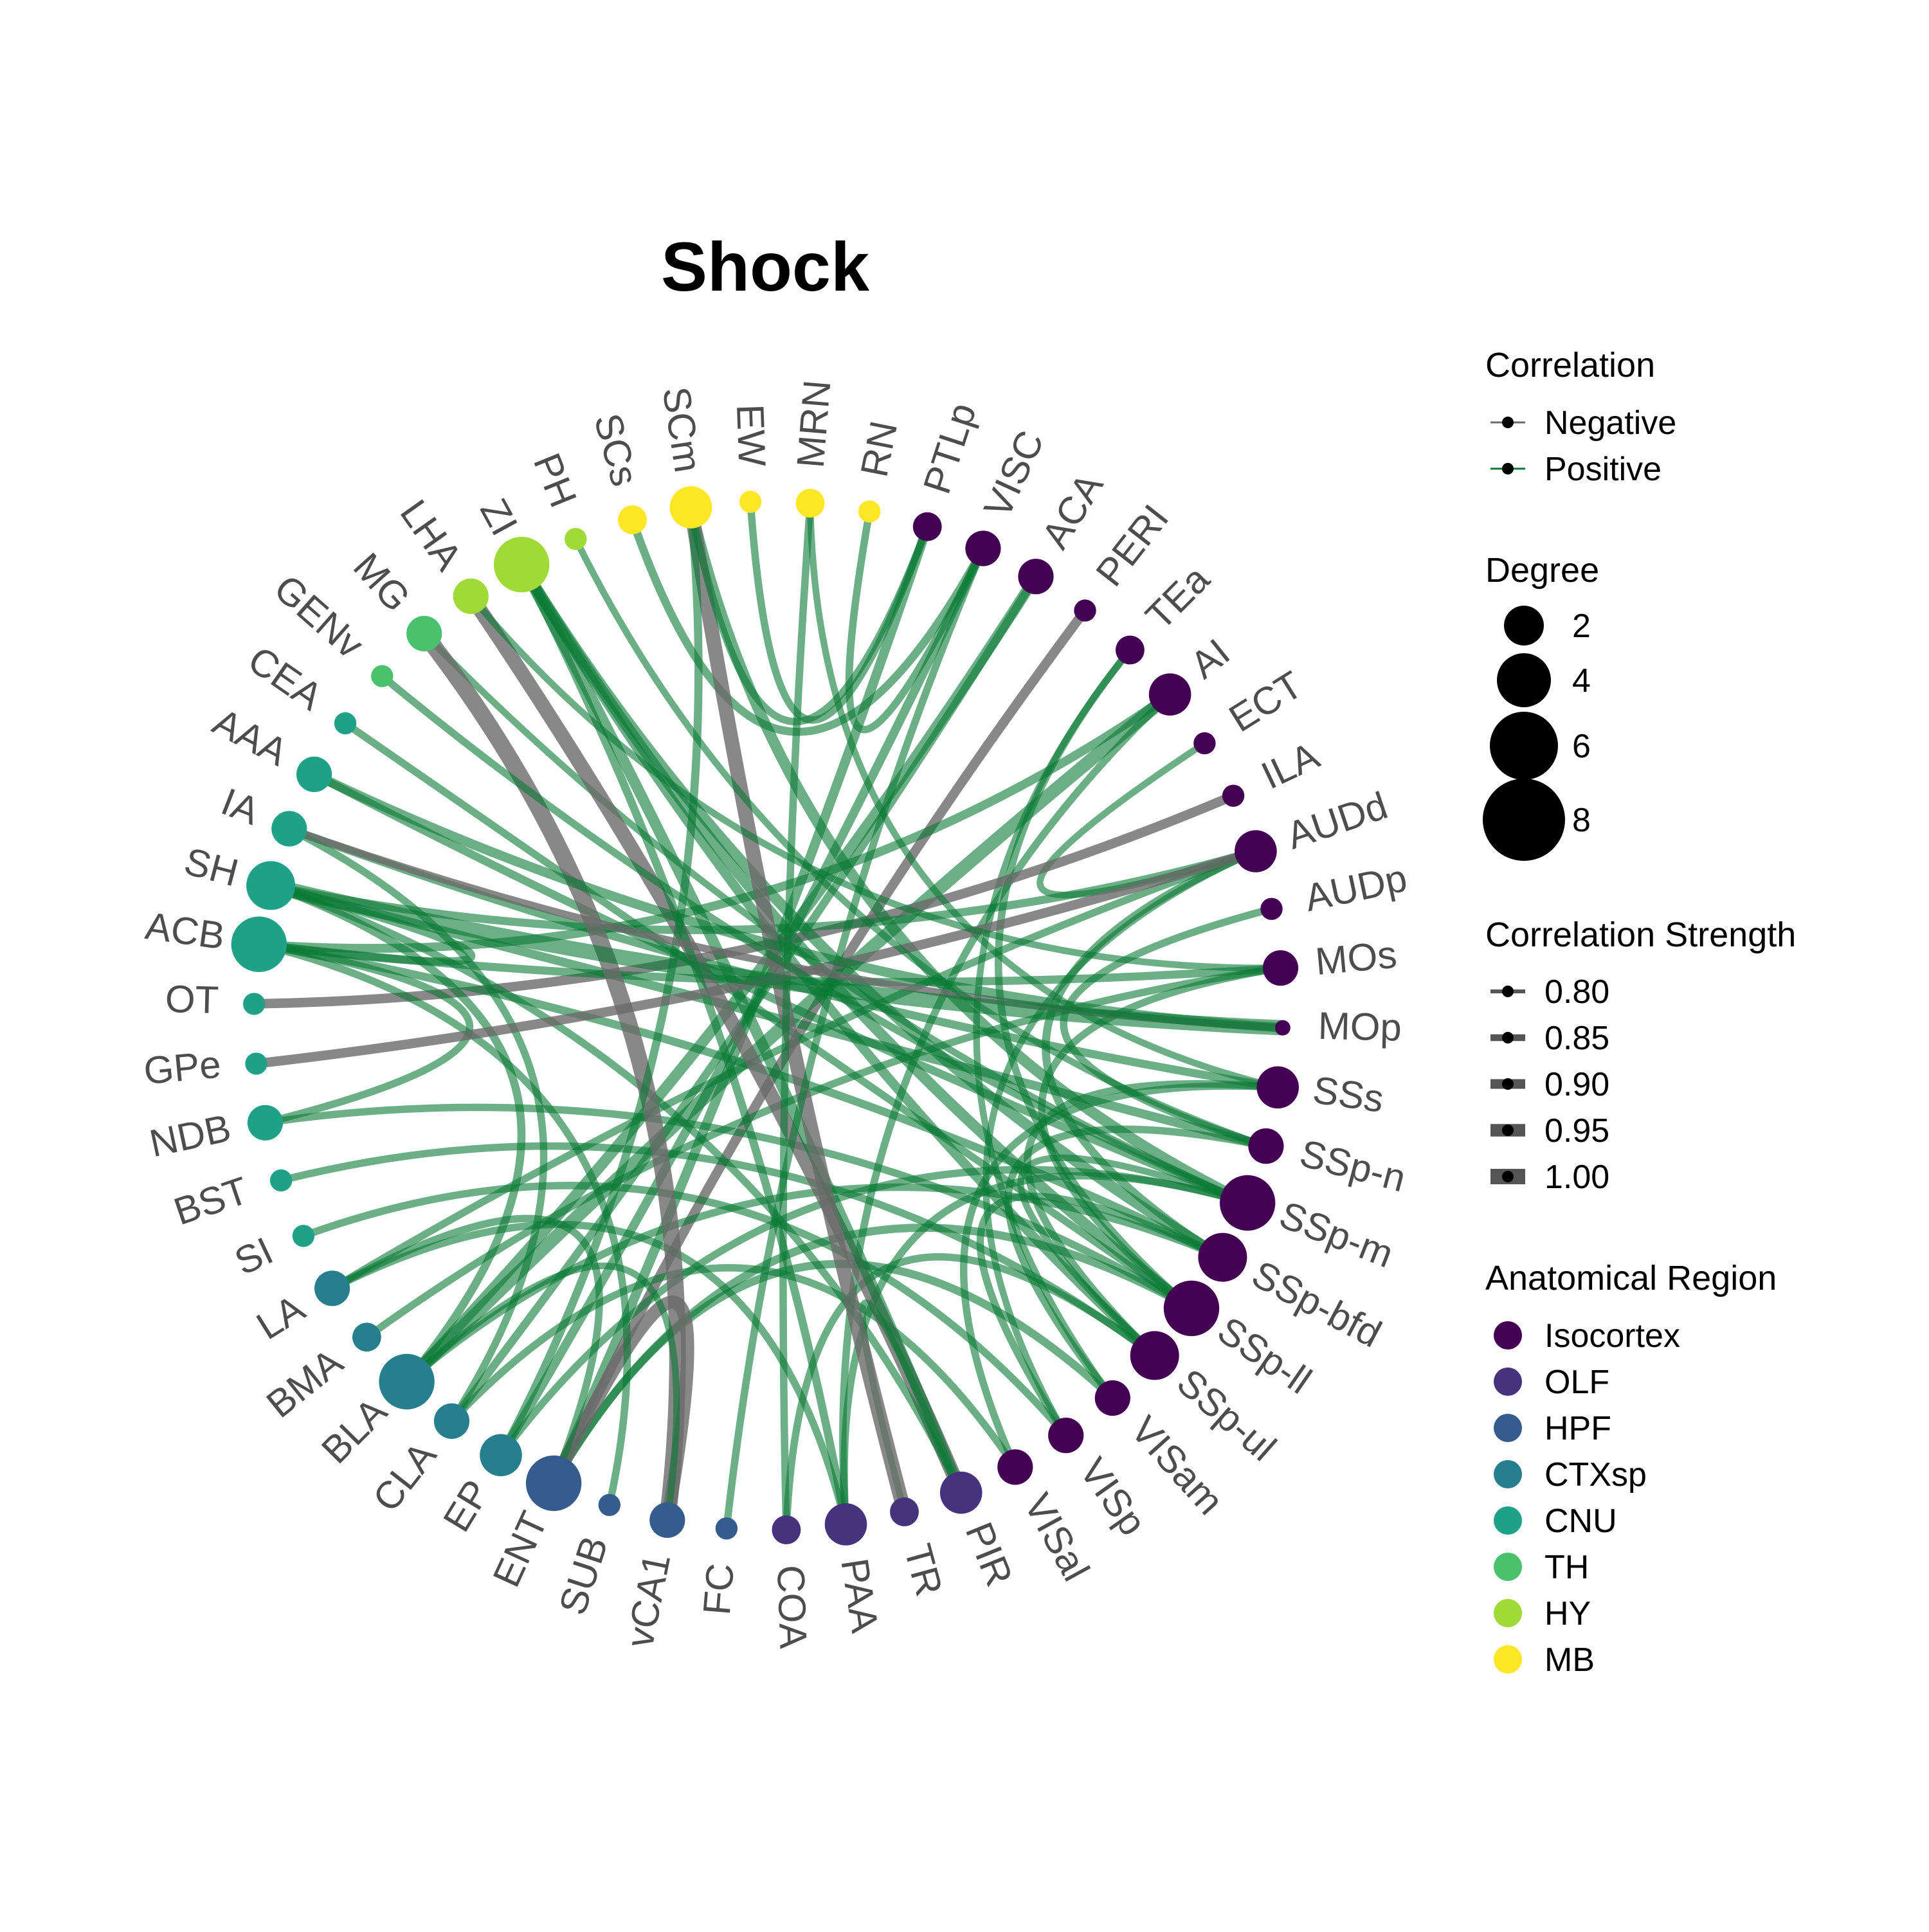  I want to click on node-ssp-m, so click(1248, 1203).